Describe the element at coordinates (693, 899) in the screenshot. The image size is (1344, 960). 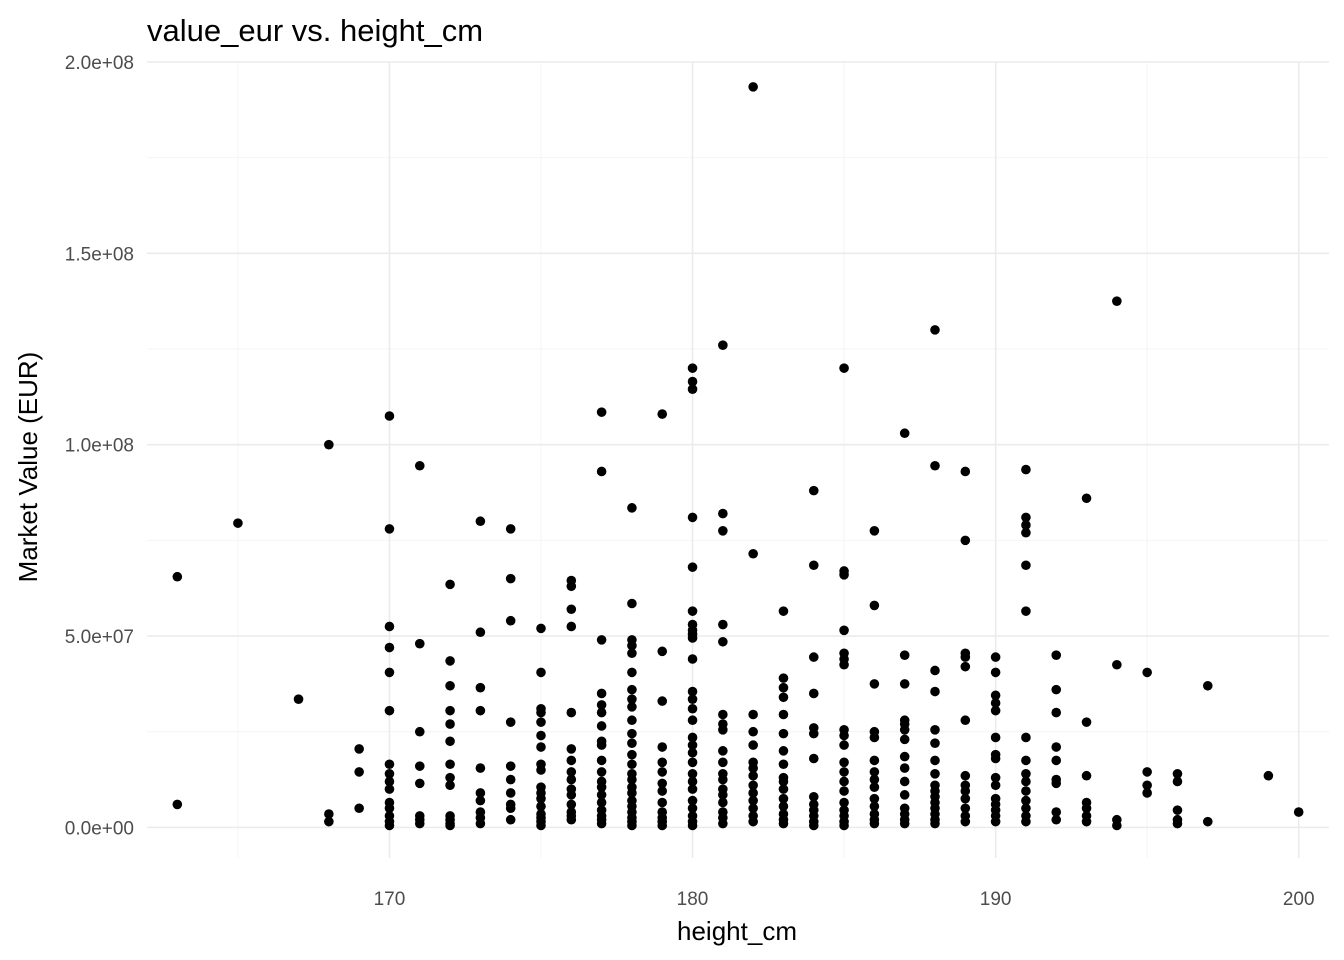
I see `x-tick-label: 180` at that location.